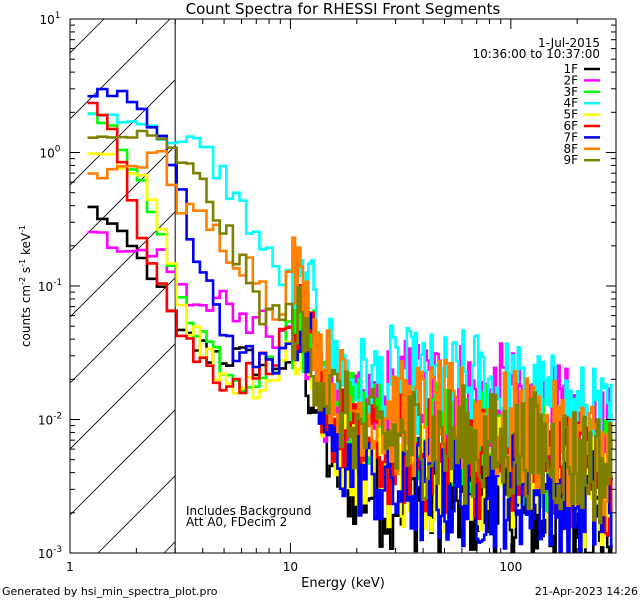  Describe the element at coordinates (570, 126) in the screenshot. I see `legend-label-6F: 6F` at that location.